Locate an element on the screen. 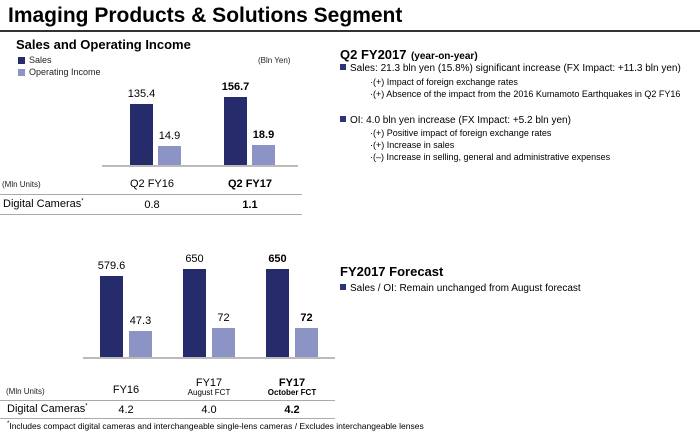 Image resolution: width=700 pixels, height=438 pixels. legend-sales: Sales is located at coordinates (35, 60).